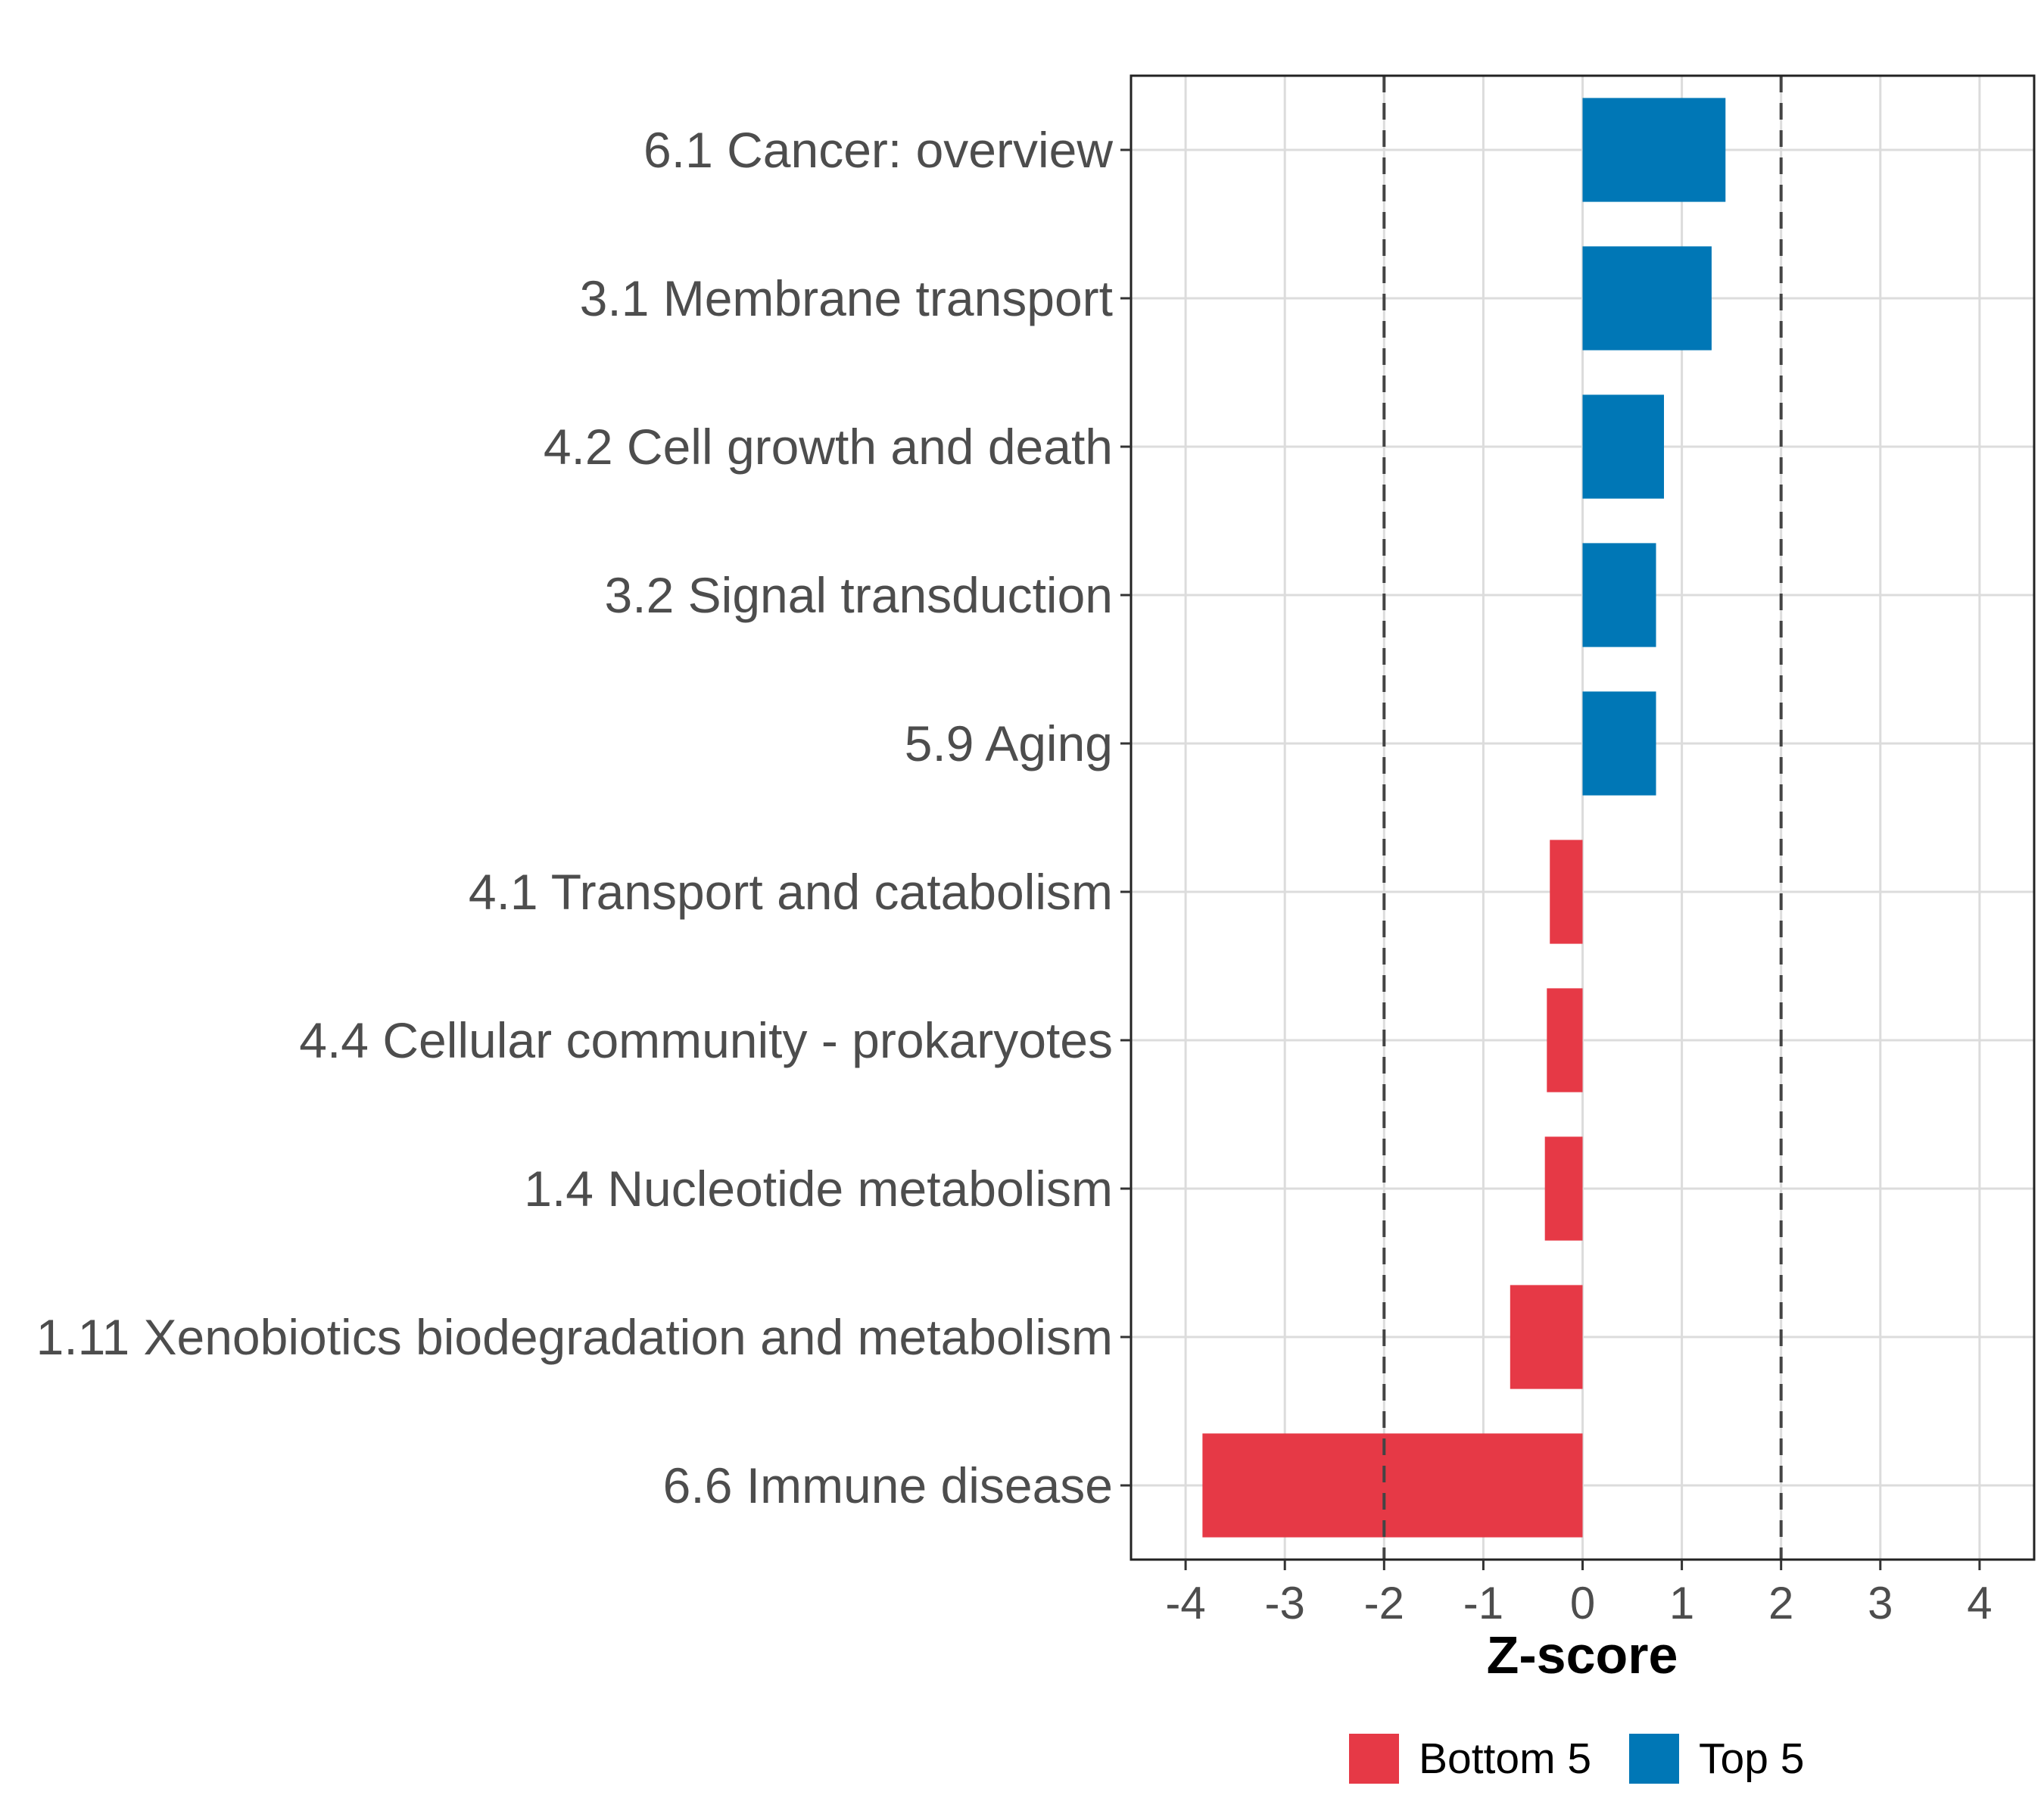 The image size is (2044, 1817). Describe the element at coordinates (1681, 1603) in the screenshot. I see `x-tick-label: 1` at that location.